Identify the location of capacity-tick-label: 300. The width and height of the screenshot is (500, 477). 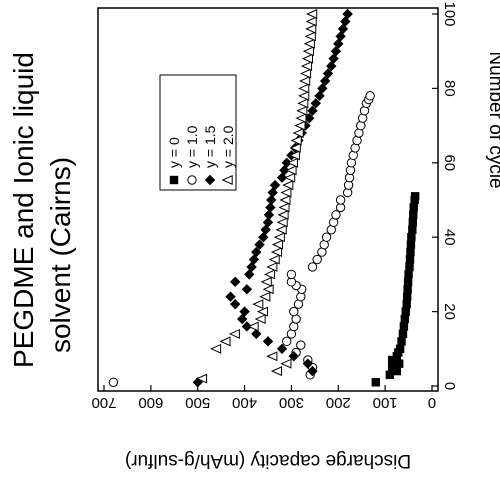
(291, 402).